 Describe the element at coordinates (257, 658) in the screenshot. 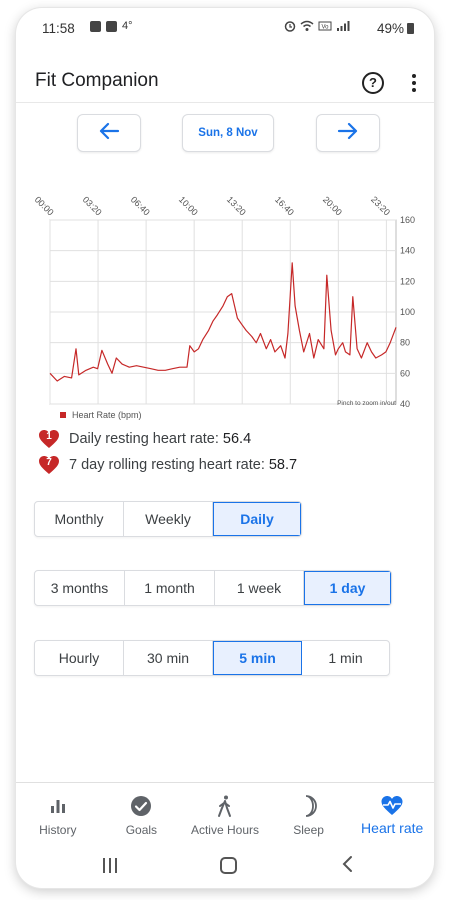

I see `tab-5-min: 5 min` at that location.